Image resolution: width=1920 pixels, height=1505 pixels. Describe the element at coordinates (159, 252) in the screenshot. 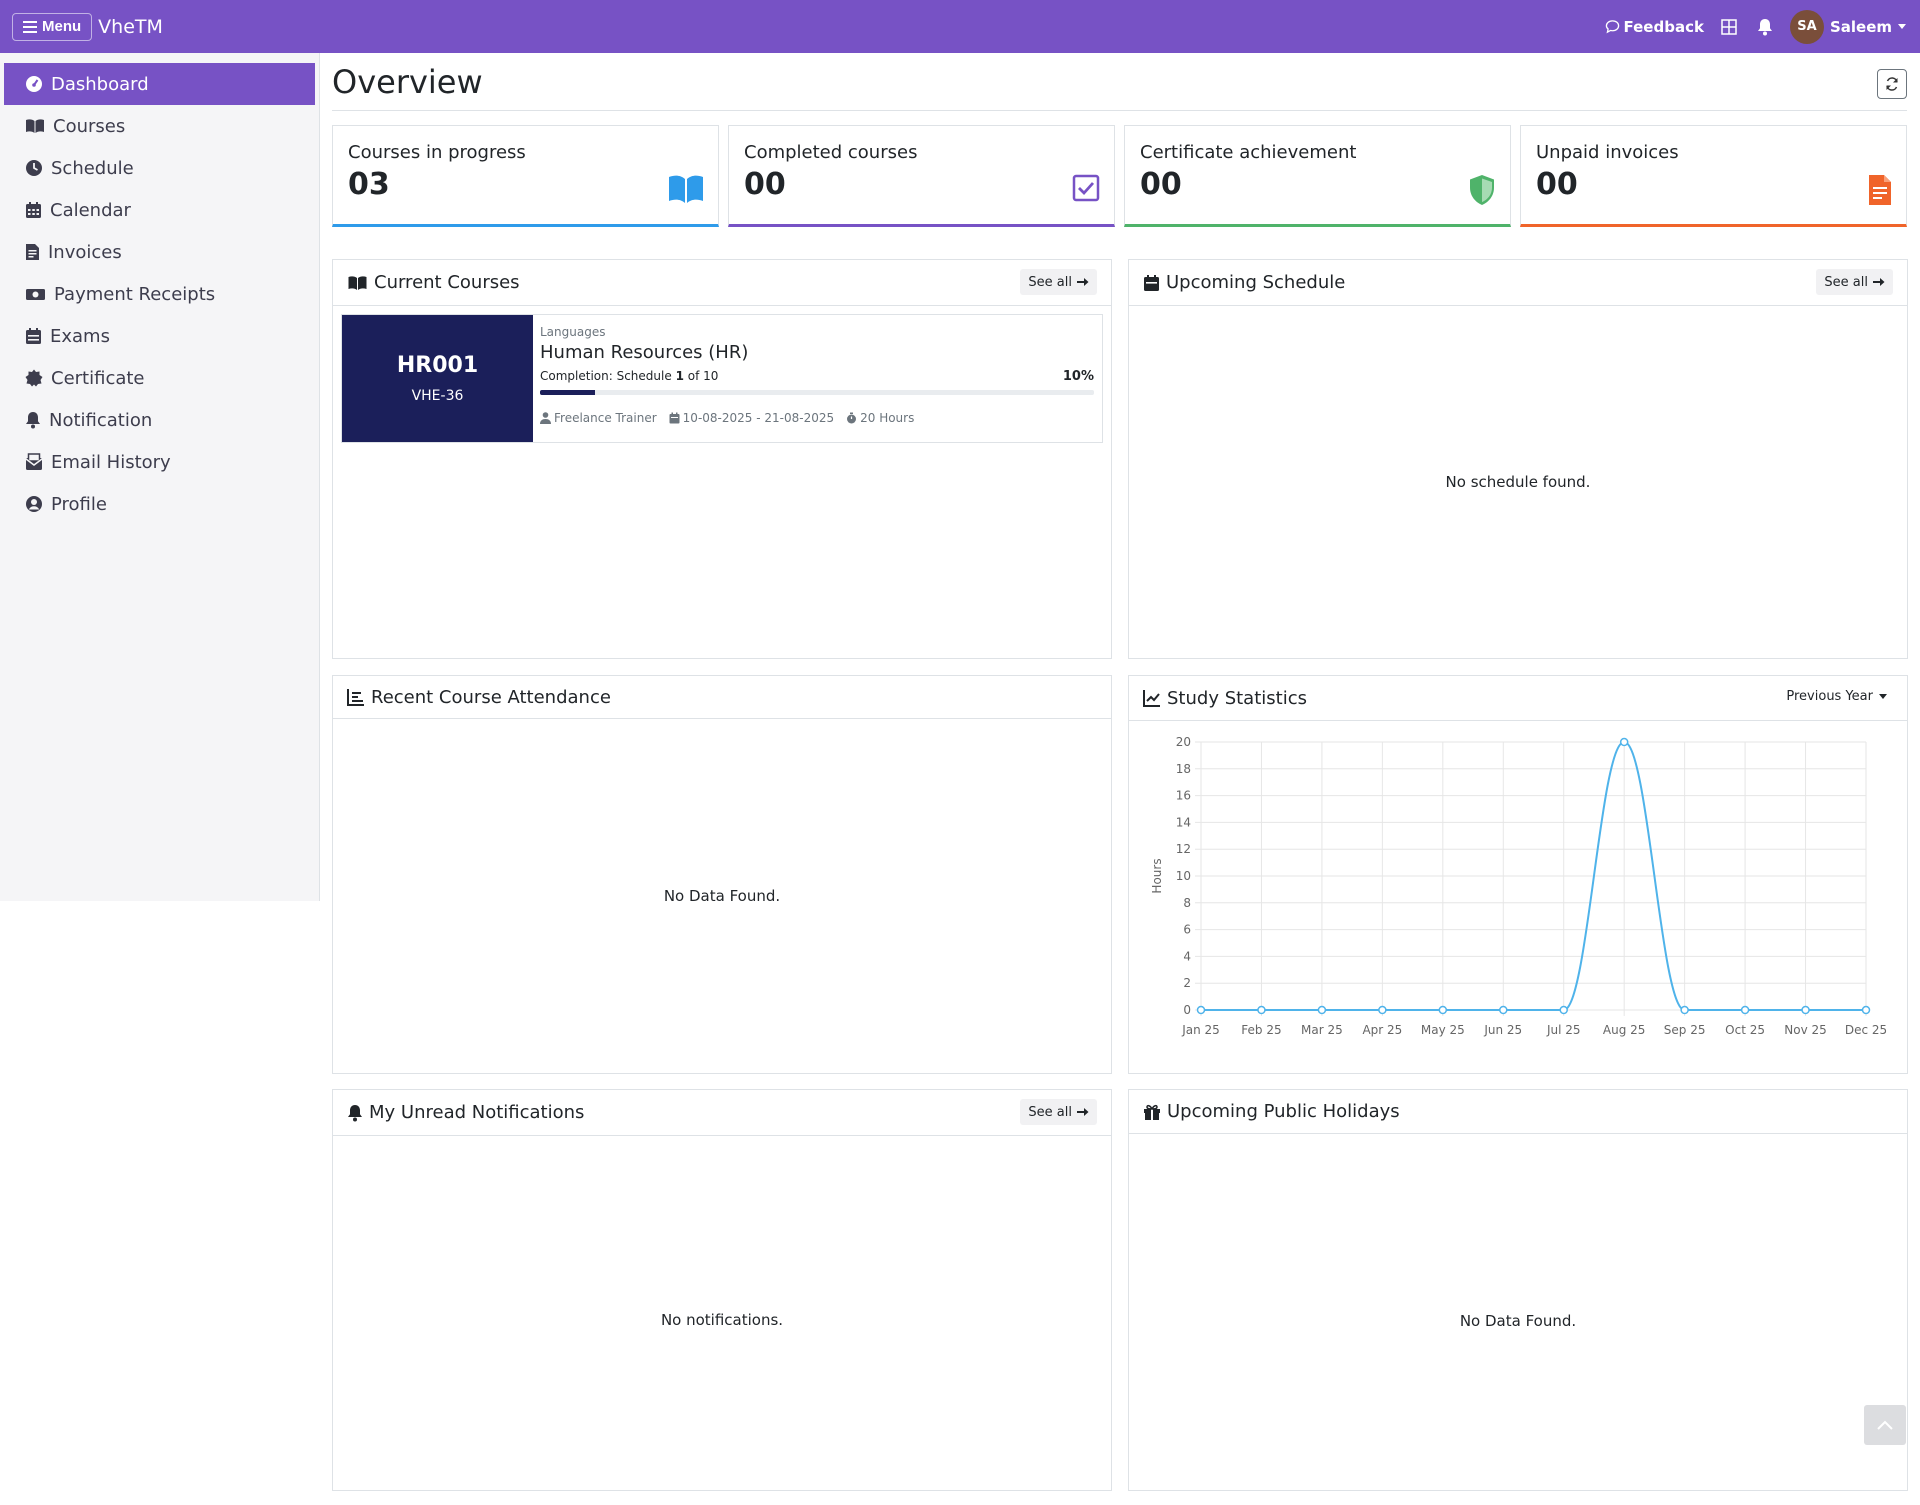

I see `sidebar-item-invoices: Invoices` at that location.